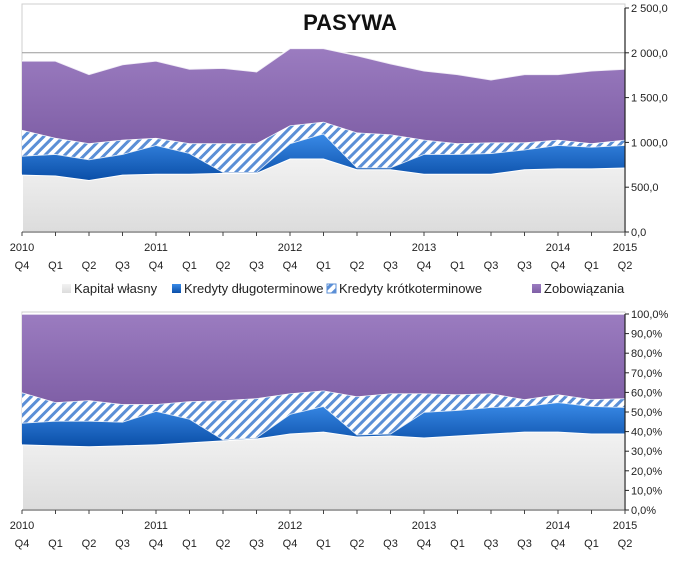 This screenshot has height=573, width=679. What do you see at coordinates (176, 288) in the screenshot?
I see `legend-swatch-longterm-credit` at bounding box center [176, 288].